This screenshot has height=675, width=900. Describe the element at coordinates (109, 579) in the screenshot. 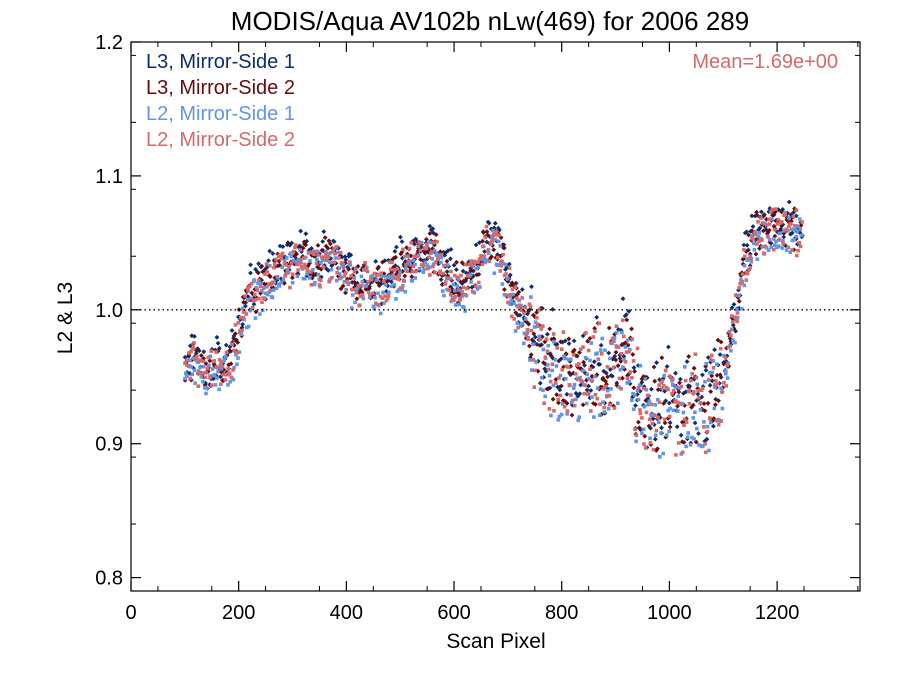

I see `y-tick-label: 0.8` at that location.